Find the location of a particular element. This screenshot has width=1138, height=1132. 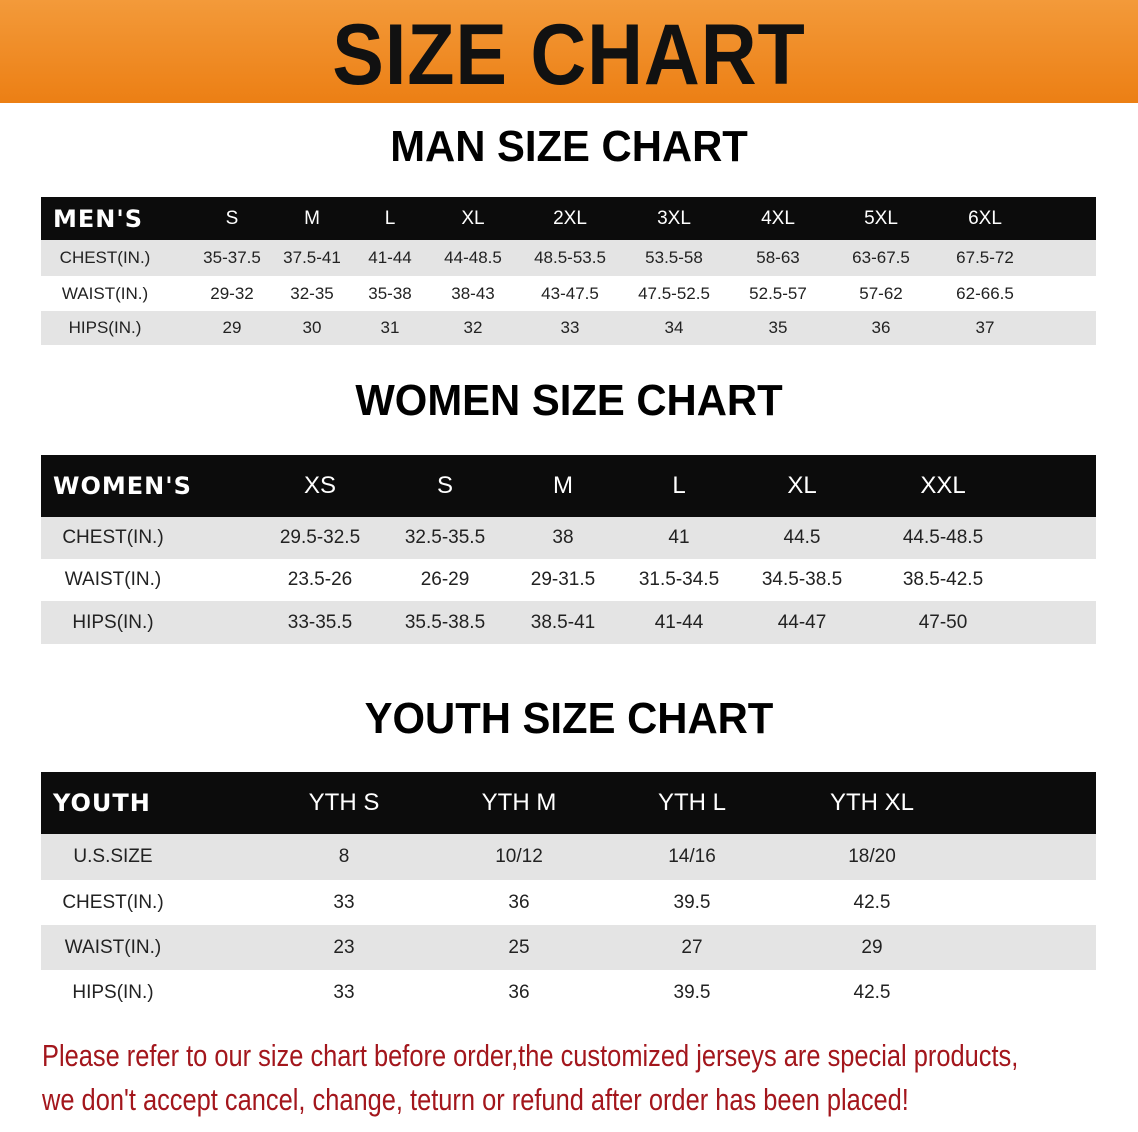

table-cell: 47.5-52.5 is located at coordinates (674, 293).